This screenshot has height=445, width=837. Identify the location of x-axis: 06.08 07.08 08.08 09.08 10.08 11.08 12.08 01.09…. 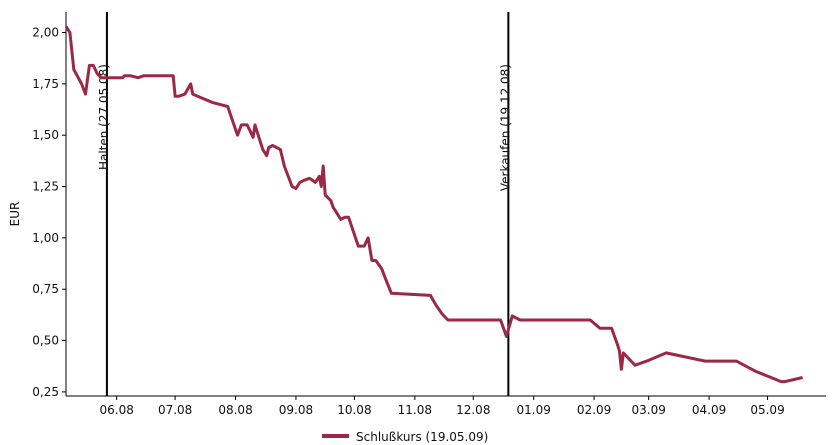
(446, 406).